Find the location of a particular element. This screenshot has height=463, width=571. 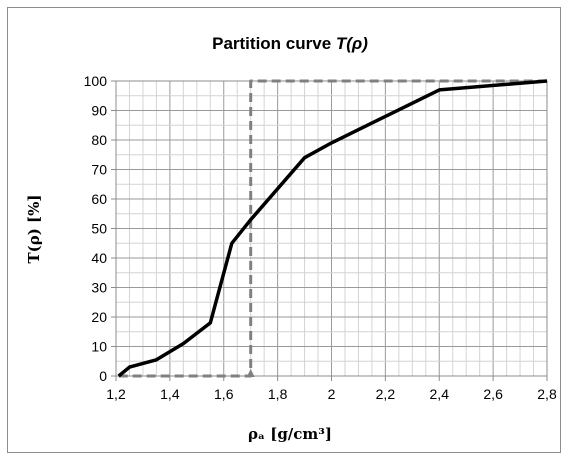

chart-title: Partition curve T(ρ) is located at coordinates (290, 43).